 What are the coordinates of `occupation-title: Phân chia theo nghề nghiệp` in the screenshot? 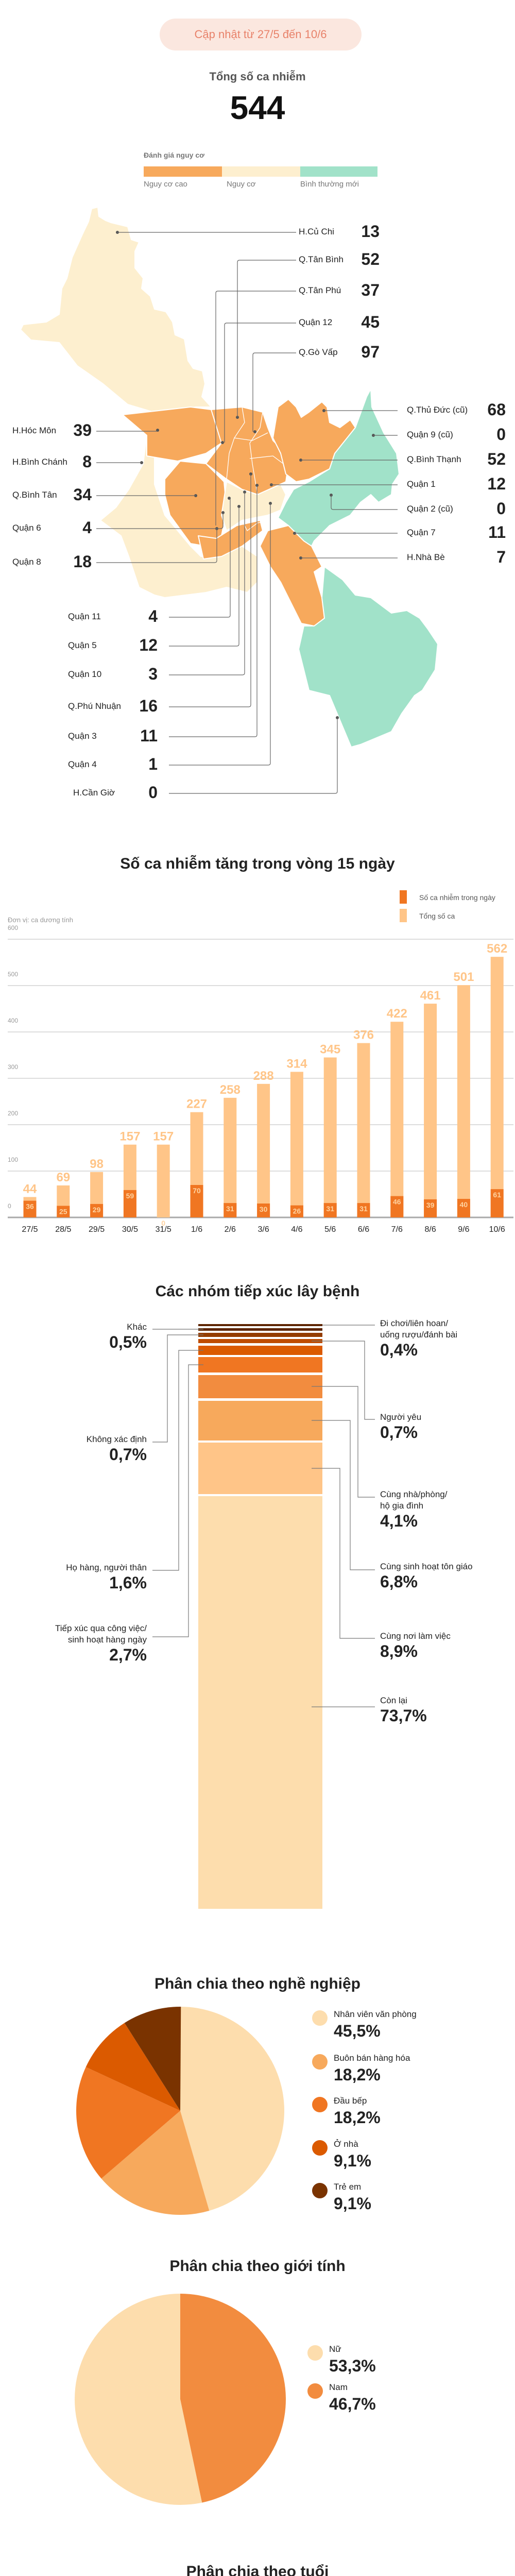 It's located at (257, 1983).